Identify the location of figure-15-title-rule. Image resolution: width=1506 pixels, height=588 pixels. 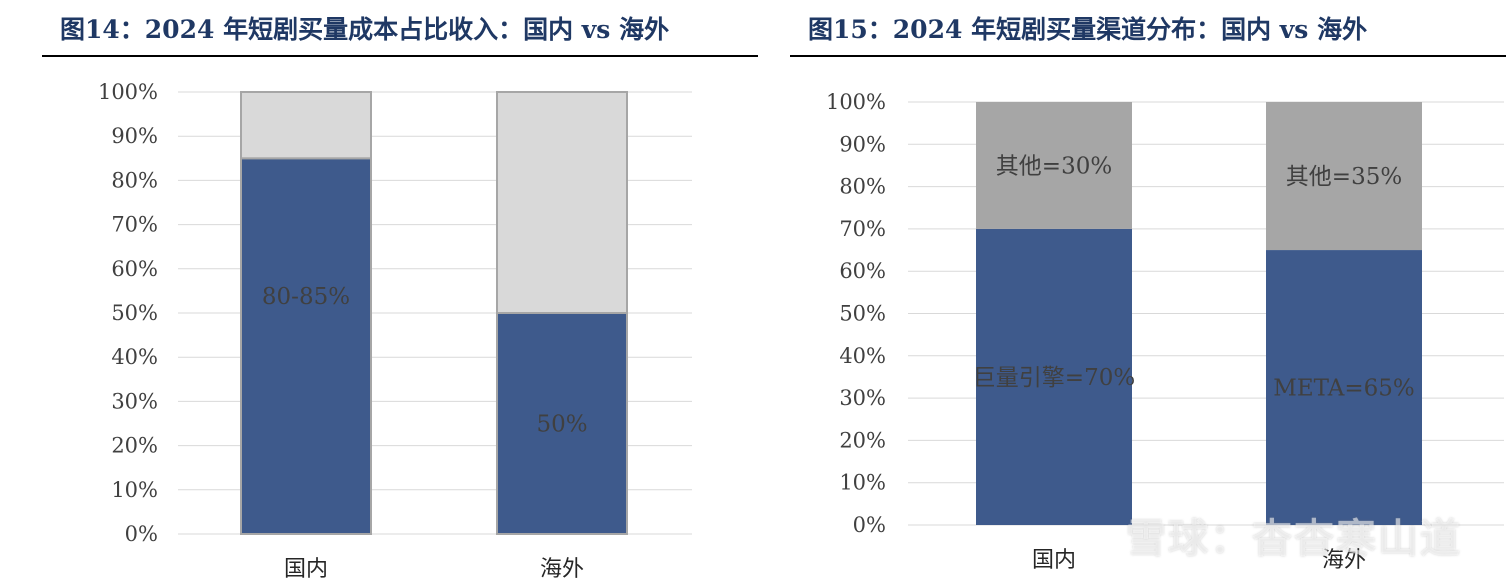
(1148, 56).